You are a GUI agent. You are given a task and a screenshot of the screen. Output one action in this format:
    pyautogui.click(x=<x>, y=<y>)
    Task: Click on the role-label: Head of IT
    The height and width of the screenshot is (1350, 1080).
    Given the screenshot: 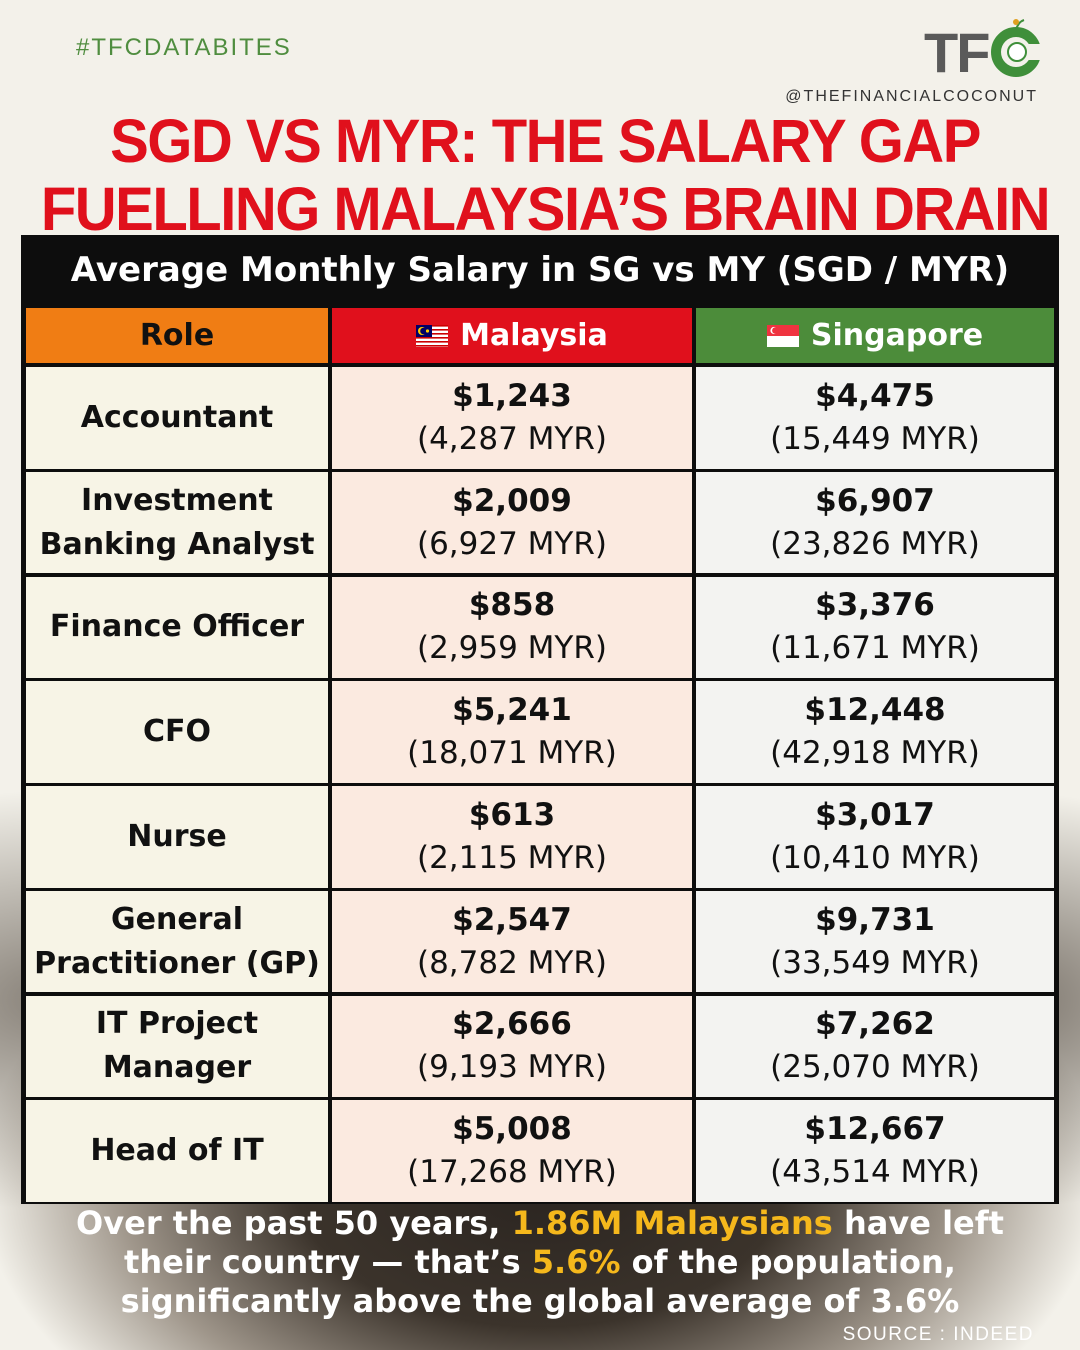 What is the action you would take?
    pyautogui.click(x=177, y=1150)
    